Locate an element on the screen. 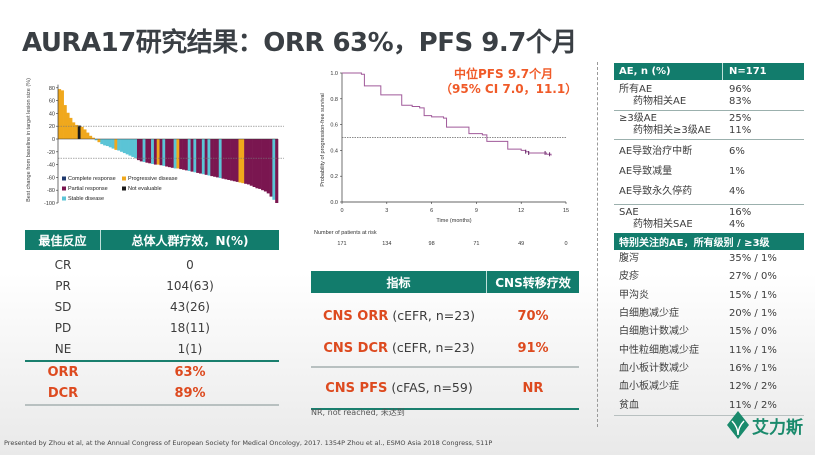 This screenshot has width=815, height=455. special-ae-value: 11% / 2% is located at coordinates (753, 405).